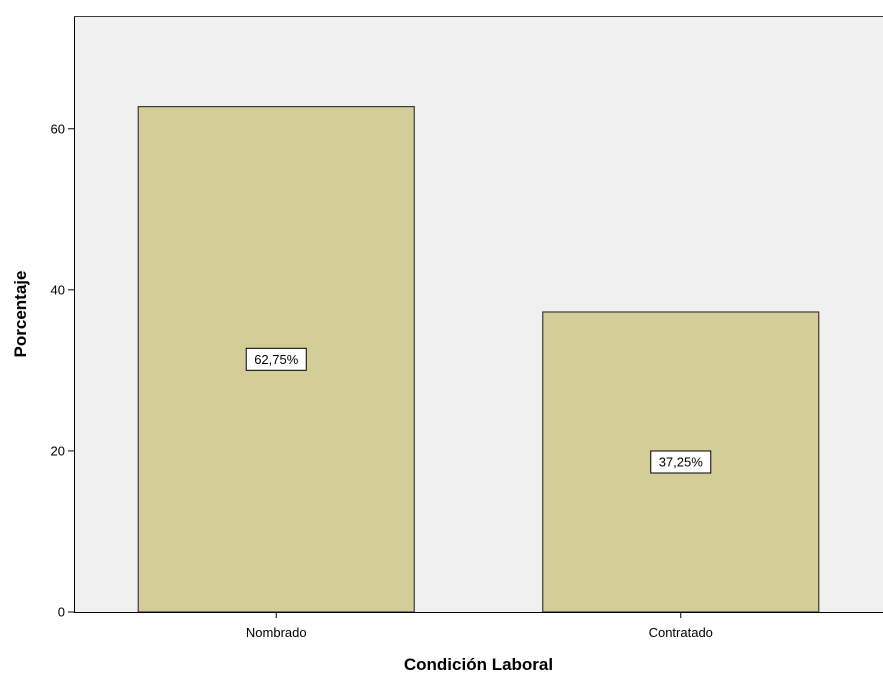  Describe the element at coordinates (276, 632) in the screenshot. I see `x-tick-label: Nombrado` at that location.